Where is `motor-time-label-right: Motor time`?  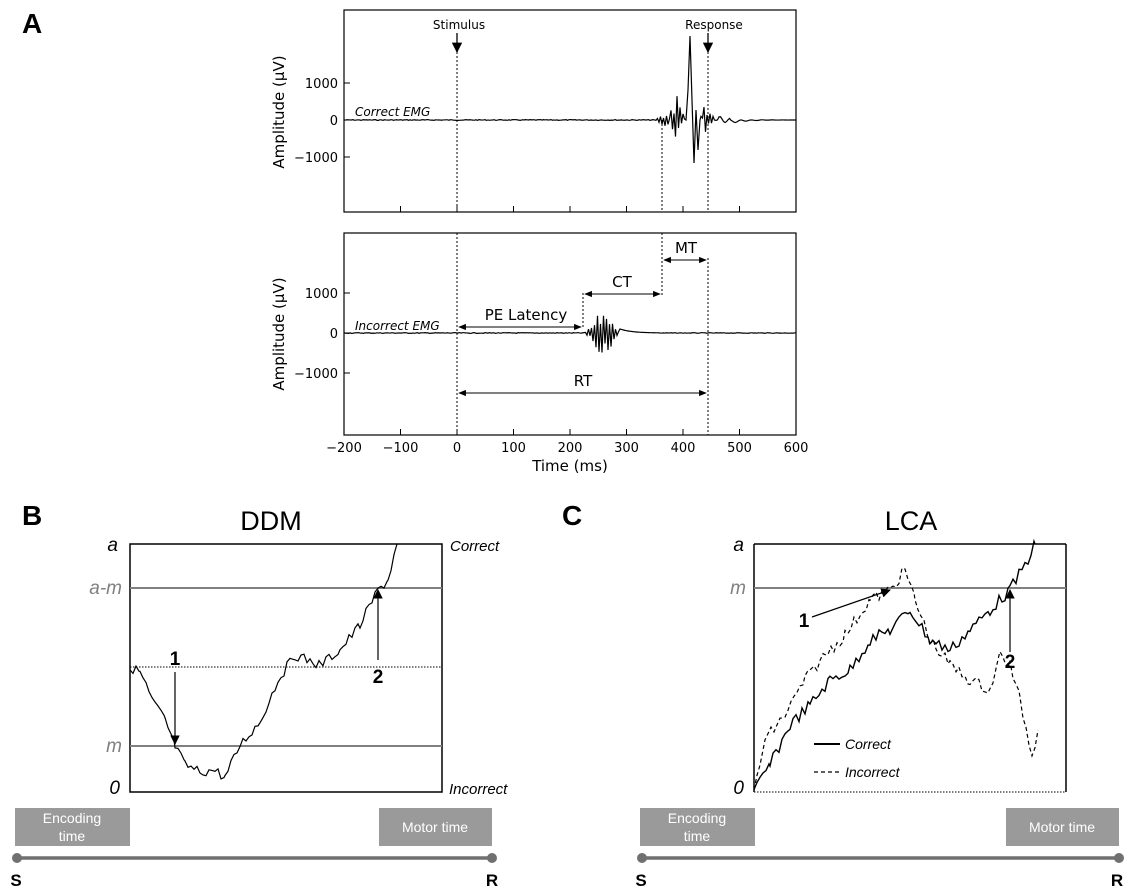
motor-time-label-right: Motor time is located at coordinates (1062, 827).